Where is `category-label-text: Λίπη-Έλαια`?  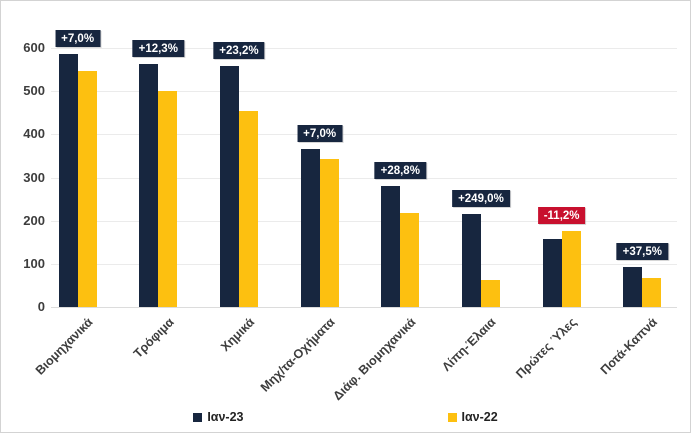 category-label-text: Λίπη-Έλαια is located at coordinates (469, 345).